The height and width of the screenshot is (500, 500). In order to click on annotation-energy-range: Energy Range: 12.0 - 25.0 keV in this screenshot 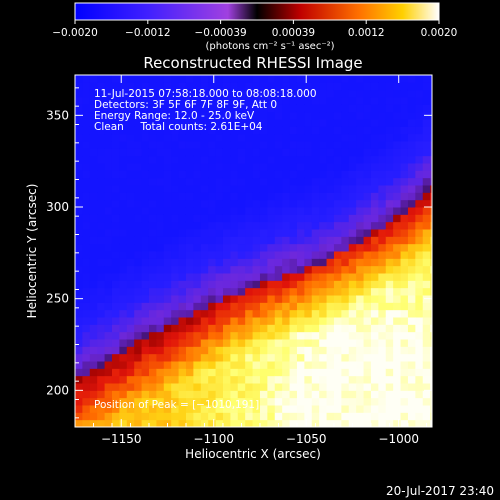, I will do `click(174, 116)`.